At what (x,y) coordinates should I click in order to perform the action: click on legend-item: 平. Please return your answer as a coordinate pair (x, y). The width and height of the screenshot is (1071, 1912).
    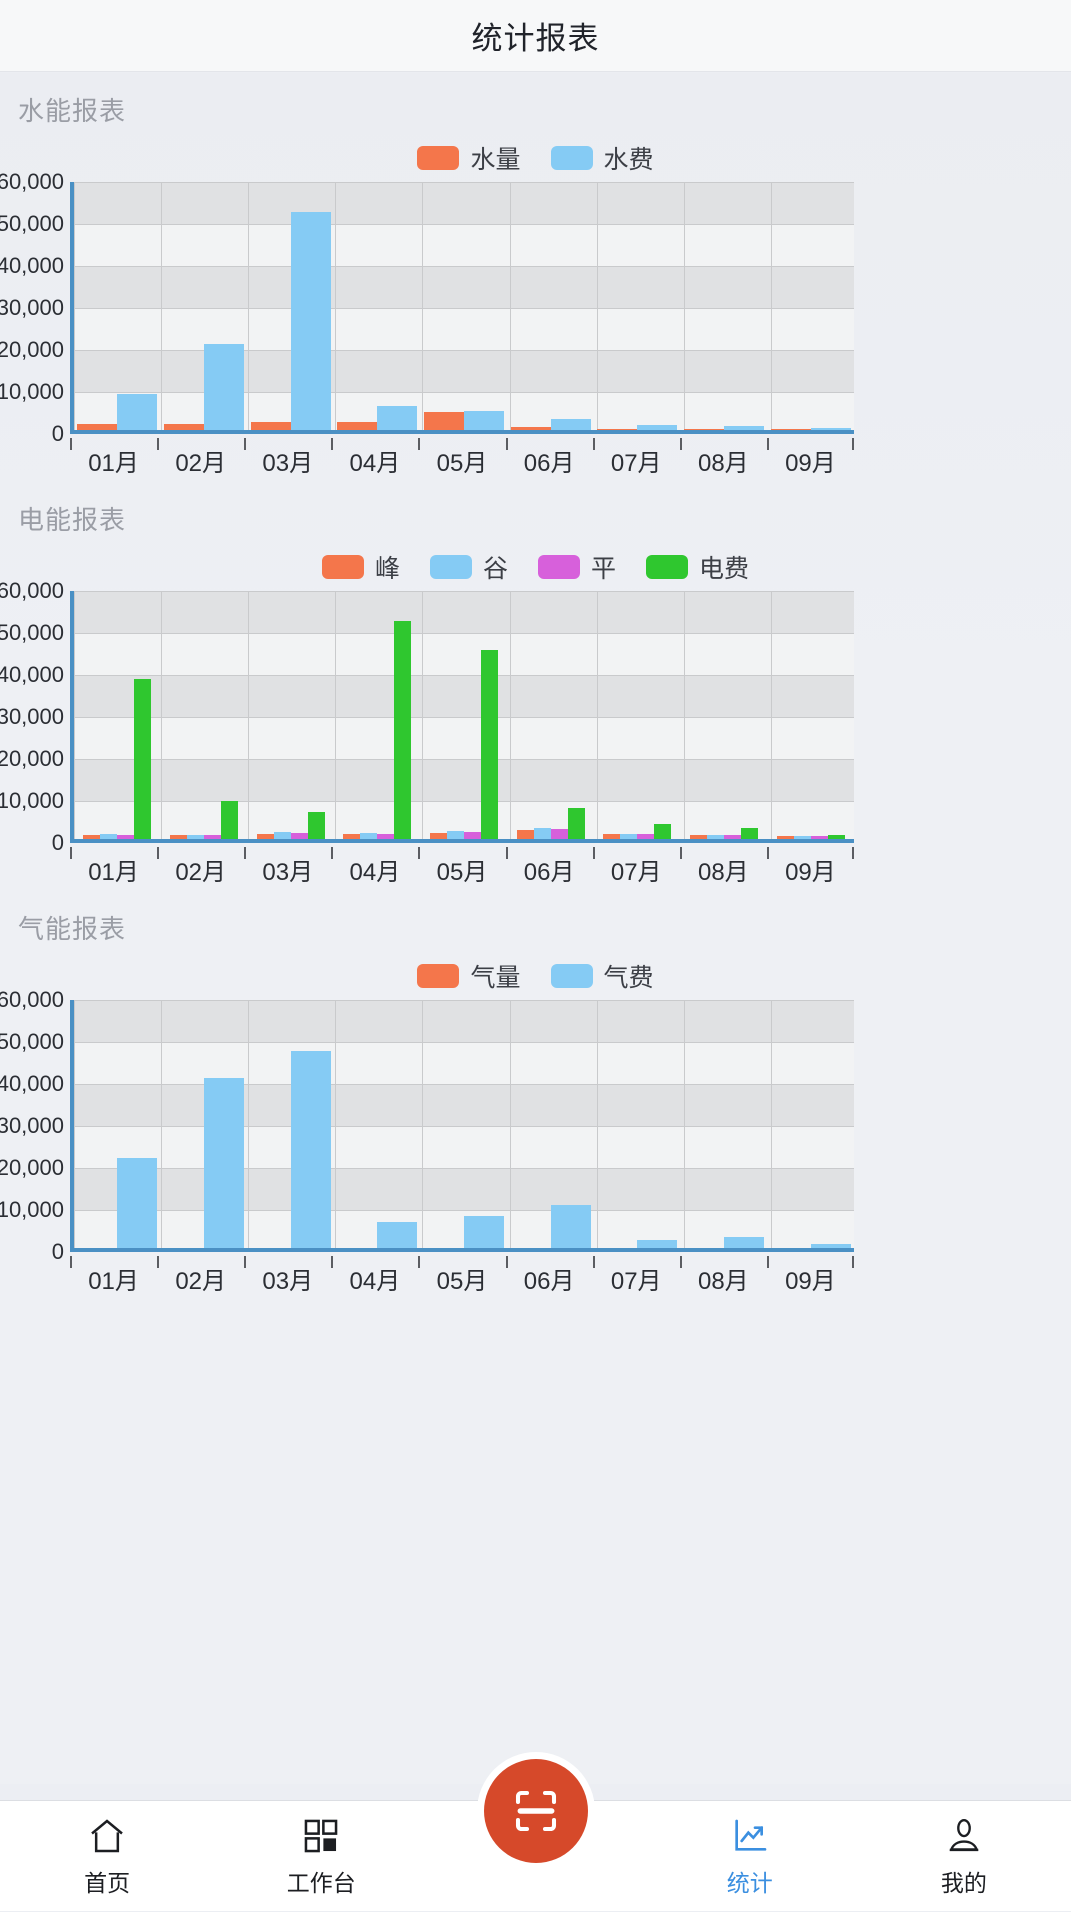
    Looking at the image, I should click on (577, 567).